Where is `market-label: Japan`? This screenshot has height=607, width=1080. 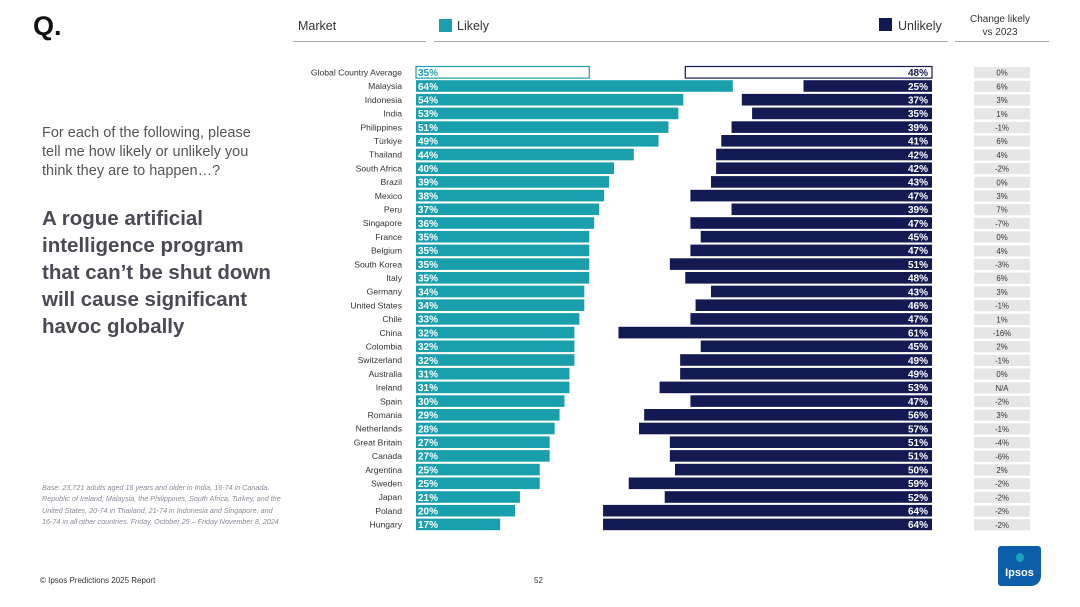 market-label: Japan is located at coordinates (391, 497).